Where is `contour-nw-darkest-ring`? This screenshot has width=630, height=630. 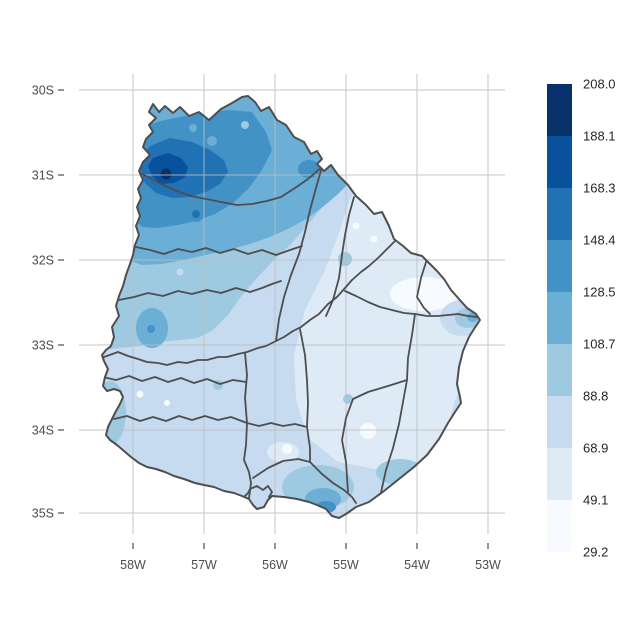 contour-nw-darkest-ring is located at coordinates (168, 168).